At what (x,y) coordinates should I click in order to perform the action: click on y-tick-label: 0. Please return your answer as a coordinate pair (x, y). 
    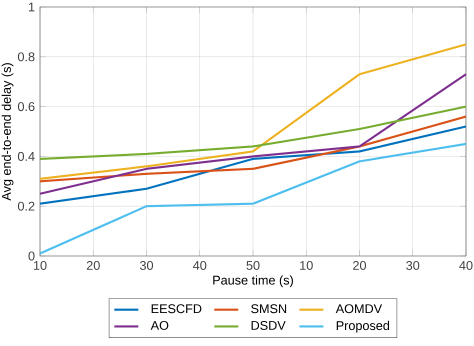
    Looking at the image, I should click on (31, 256).